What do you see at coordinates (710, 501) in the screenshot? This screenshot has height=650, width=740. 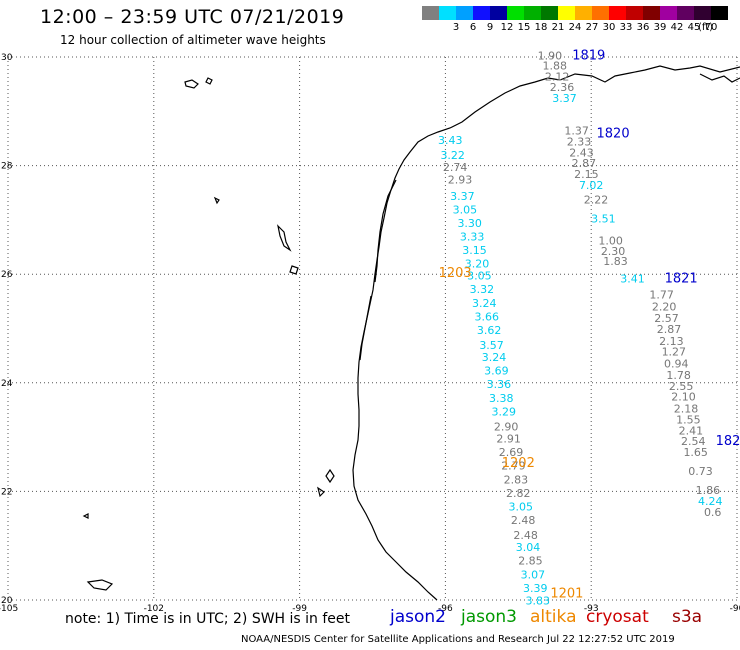 I see `wave-height-value: 4.24` at bounding box center [710, 501].